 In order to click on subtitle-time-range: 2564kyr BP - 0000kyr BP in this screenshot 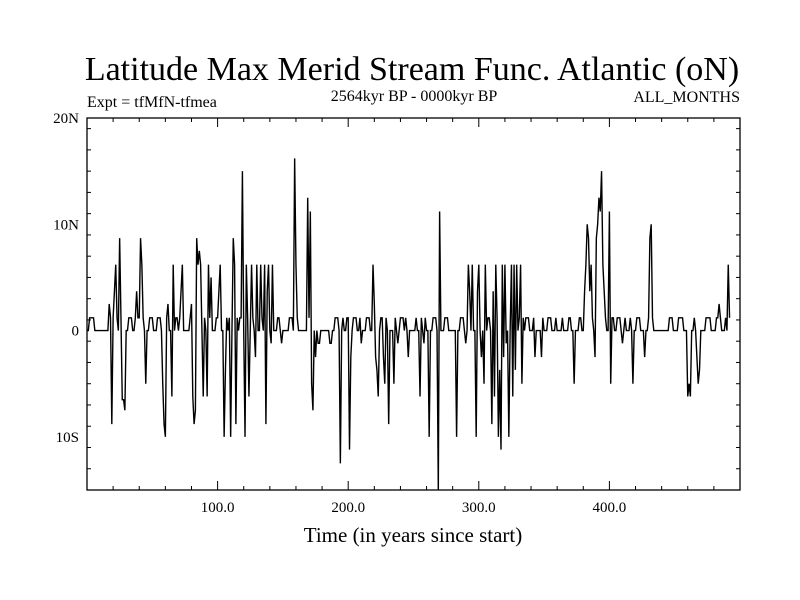, I will do `click(414, 96)`.